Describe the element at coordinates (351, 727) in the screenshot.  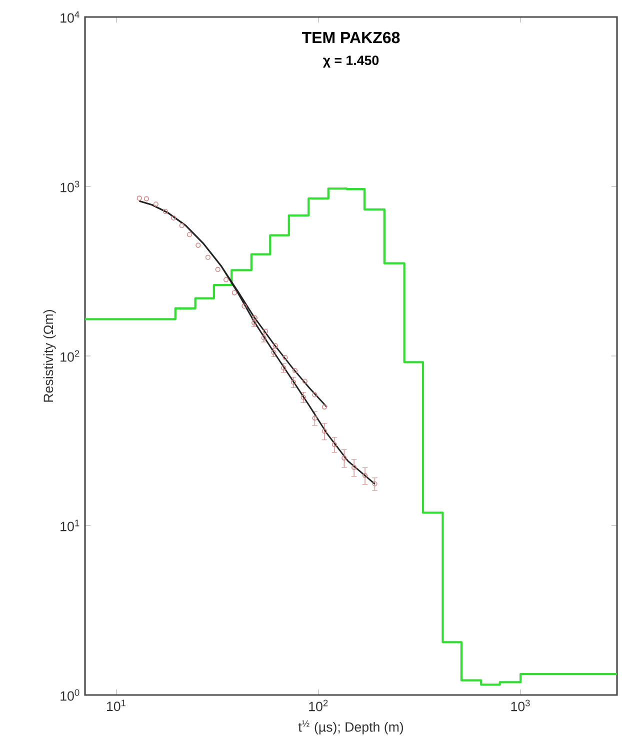
I see `x-axis-title: t$^{½}$ (µs); Depth (m)` at that location.